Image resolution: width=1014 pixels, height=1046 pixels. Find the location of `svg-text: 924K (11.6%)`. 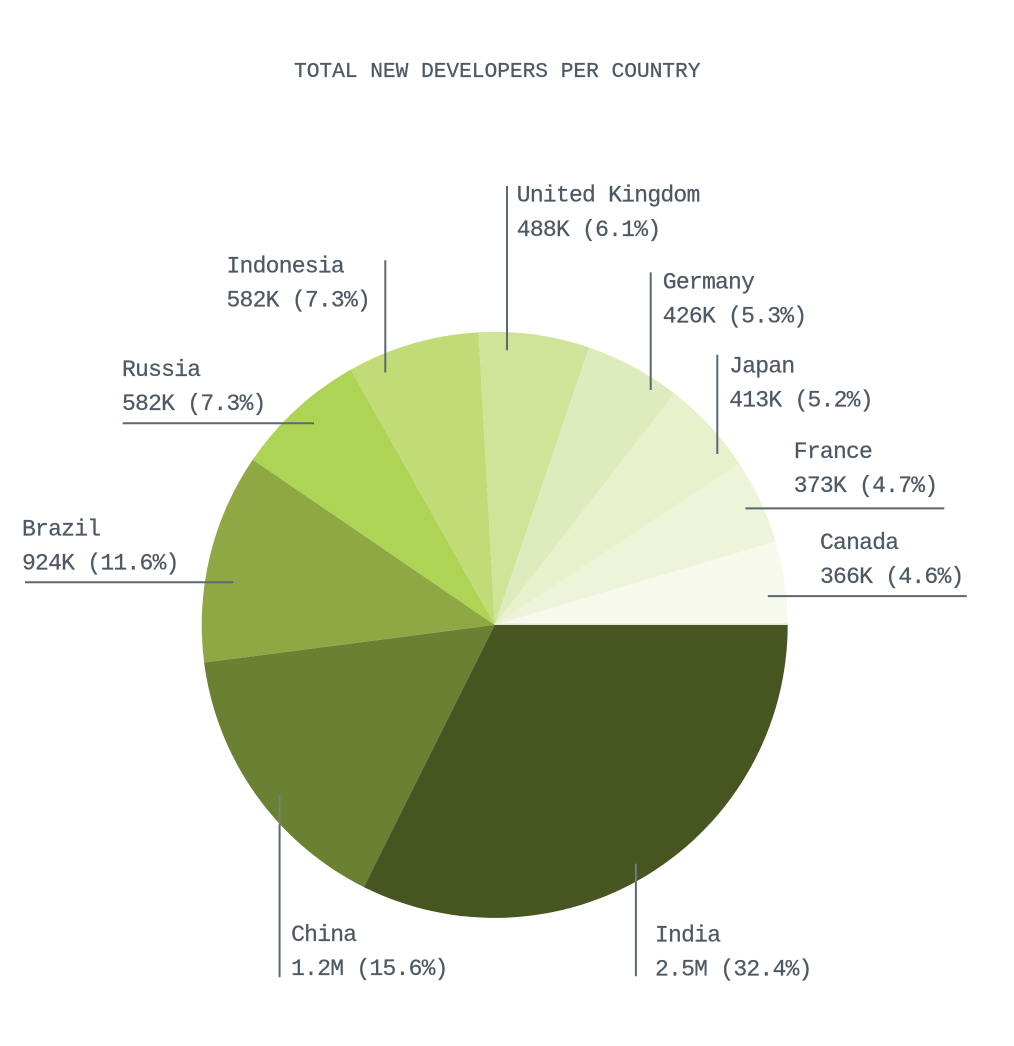

svg-text: 924K (11.6%) is located at coordinates (100, 564).